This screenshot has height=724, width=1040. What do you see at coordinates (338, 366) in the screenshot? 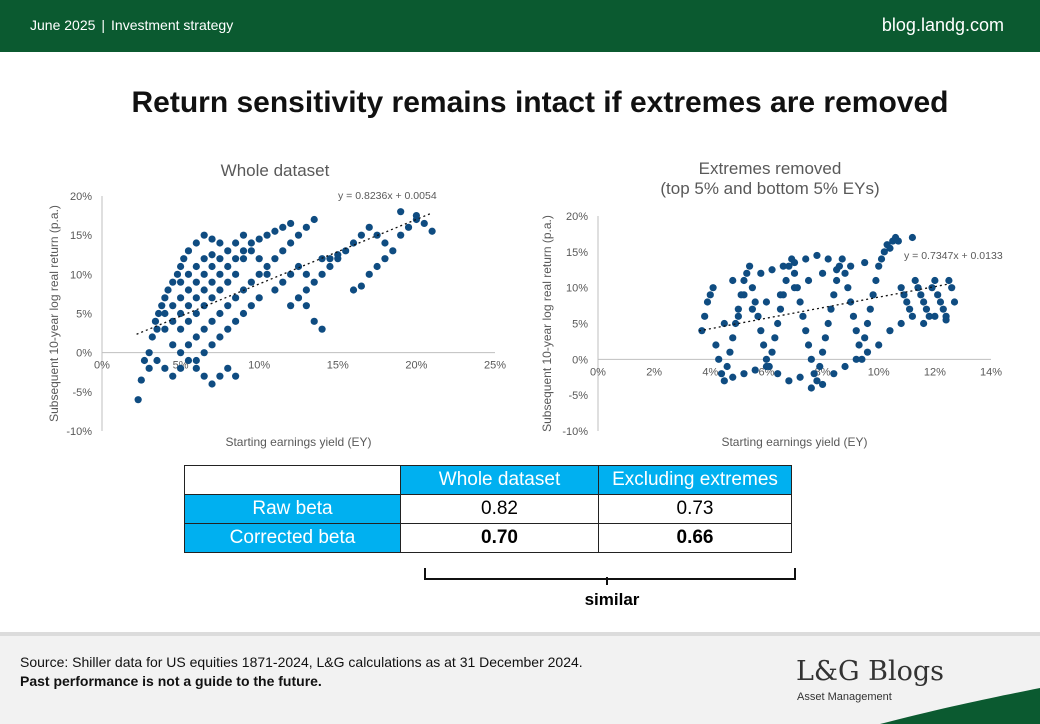
I see `x-tick-label: 15%` at bounding box center [338, 366].